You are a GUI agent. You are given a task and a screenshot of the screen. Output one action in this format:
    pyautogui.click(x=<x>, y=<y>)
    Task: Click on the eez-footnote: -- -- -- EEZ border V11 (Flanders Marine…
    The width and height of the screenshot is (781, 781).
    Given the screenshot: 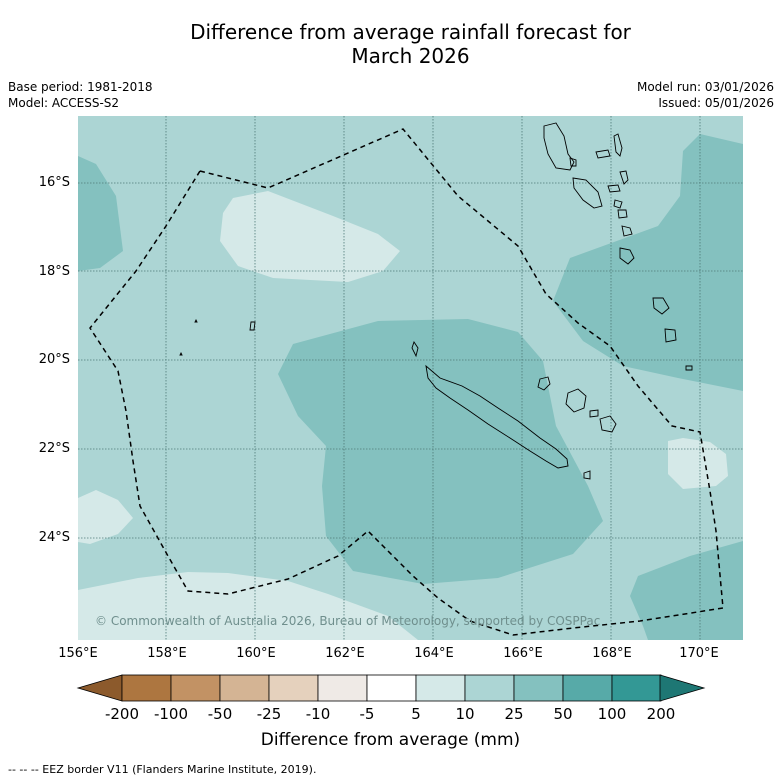 What is the action you would take?
    pyautogui.click(x=162, y=769)
    